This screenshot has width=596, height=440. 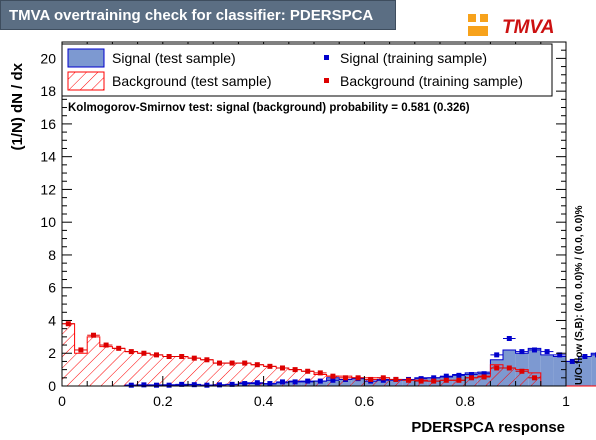 I want to click on legend-label-background-train: Background (training sample), so click(x=431, y=81).